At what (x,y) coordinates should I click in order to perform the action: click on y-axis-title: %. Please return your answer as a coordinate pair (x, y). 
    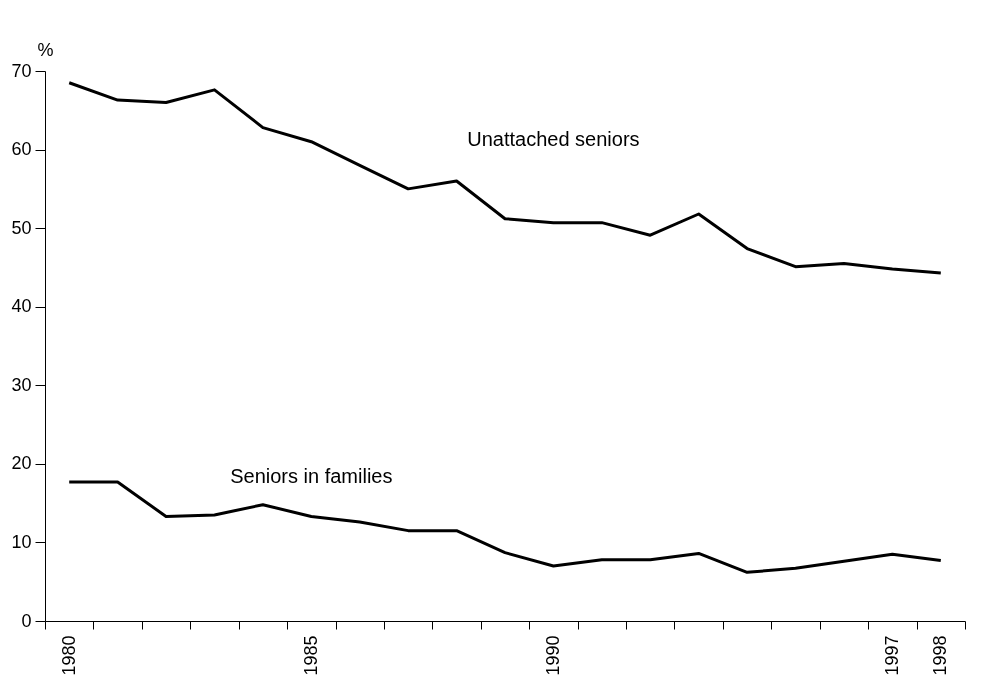
    Looking at the image, I should click on (45, 49).